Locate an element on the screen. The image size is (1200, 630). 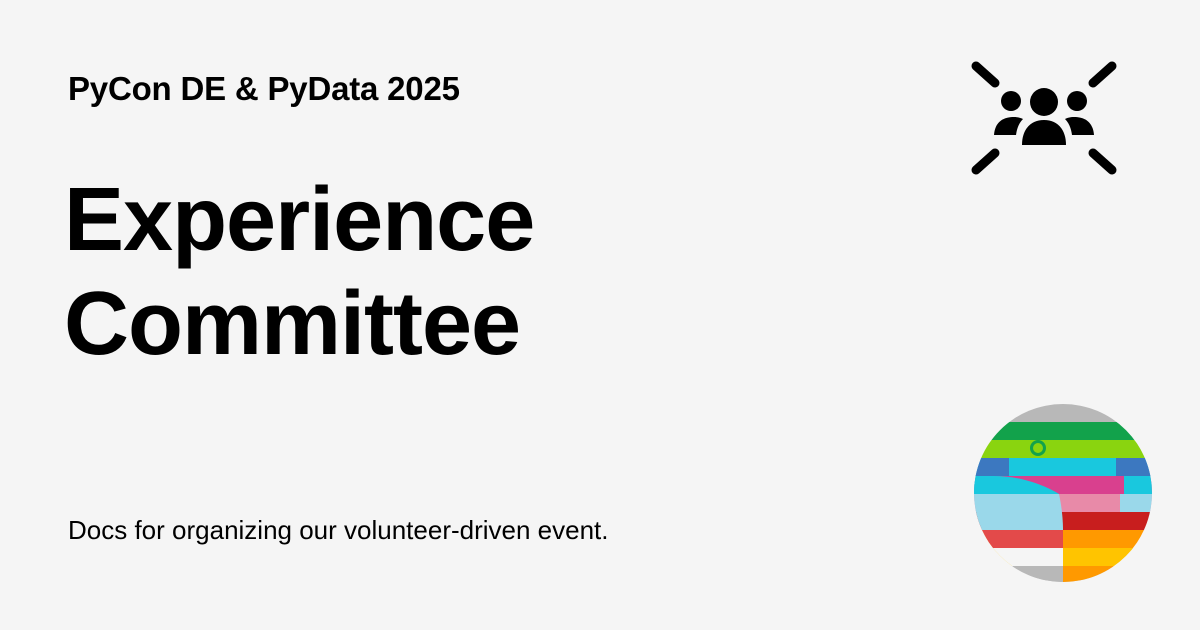
page-title: Experience Committee is located at coordinates (299, 272).